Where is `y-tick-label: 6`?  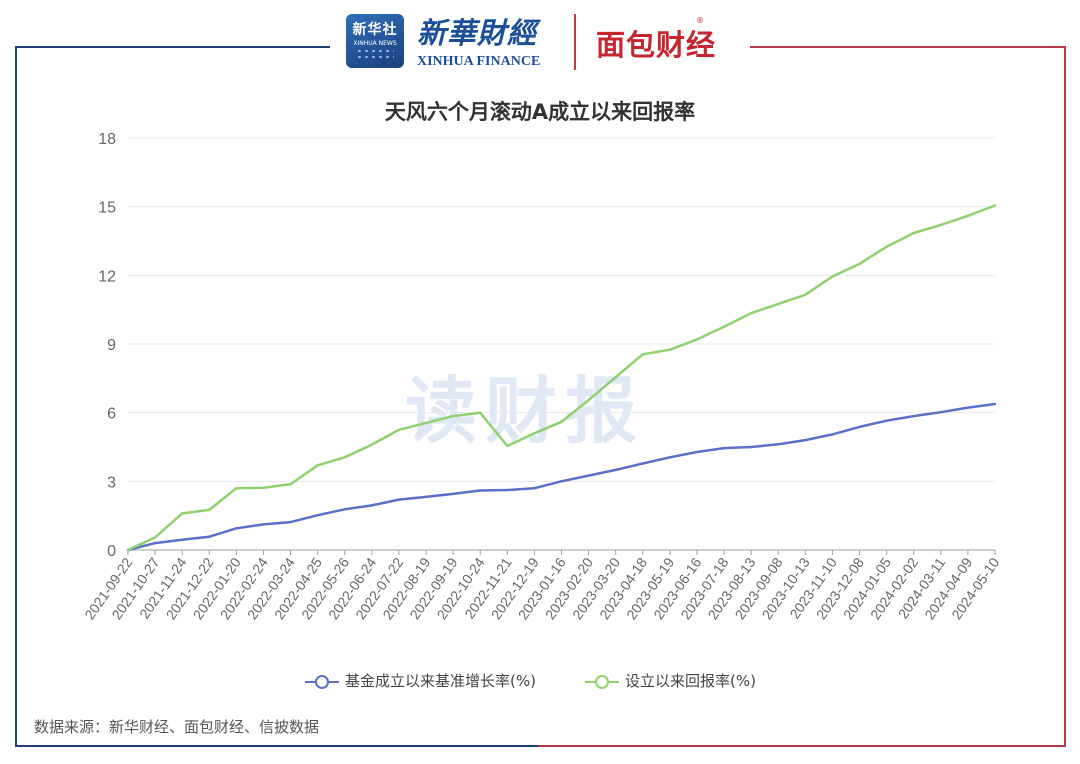 y-tick-label: 6 is located at coordinates (111, 414).